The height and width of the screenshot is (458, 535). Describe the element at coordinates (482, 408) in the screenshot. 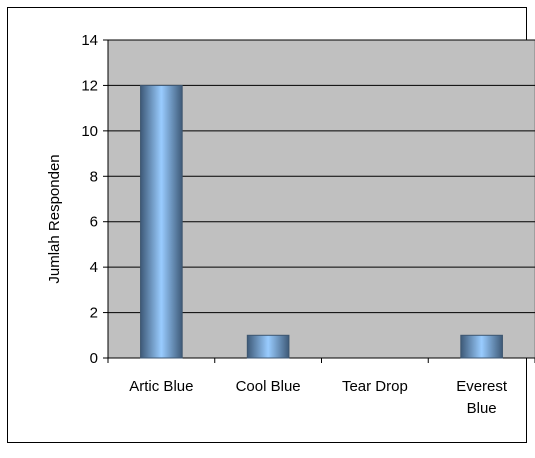

I see `x-category-label: Blue` at that location.